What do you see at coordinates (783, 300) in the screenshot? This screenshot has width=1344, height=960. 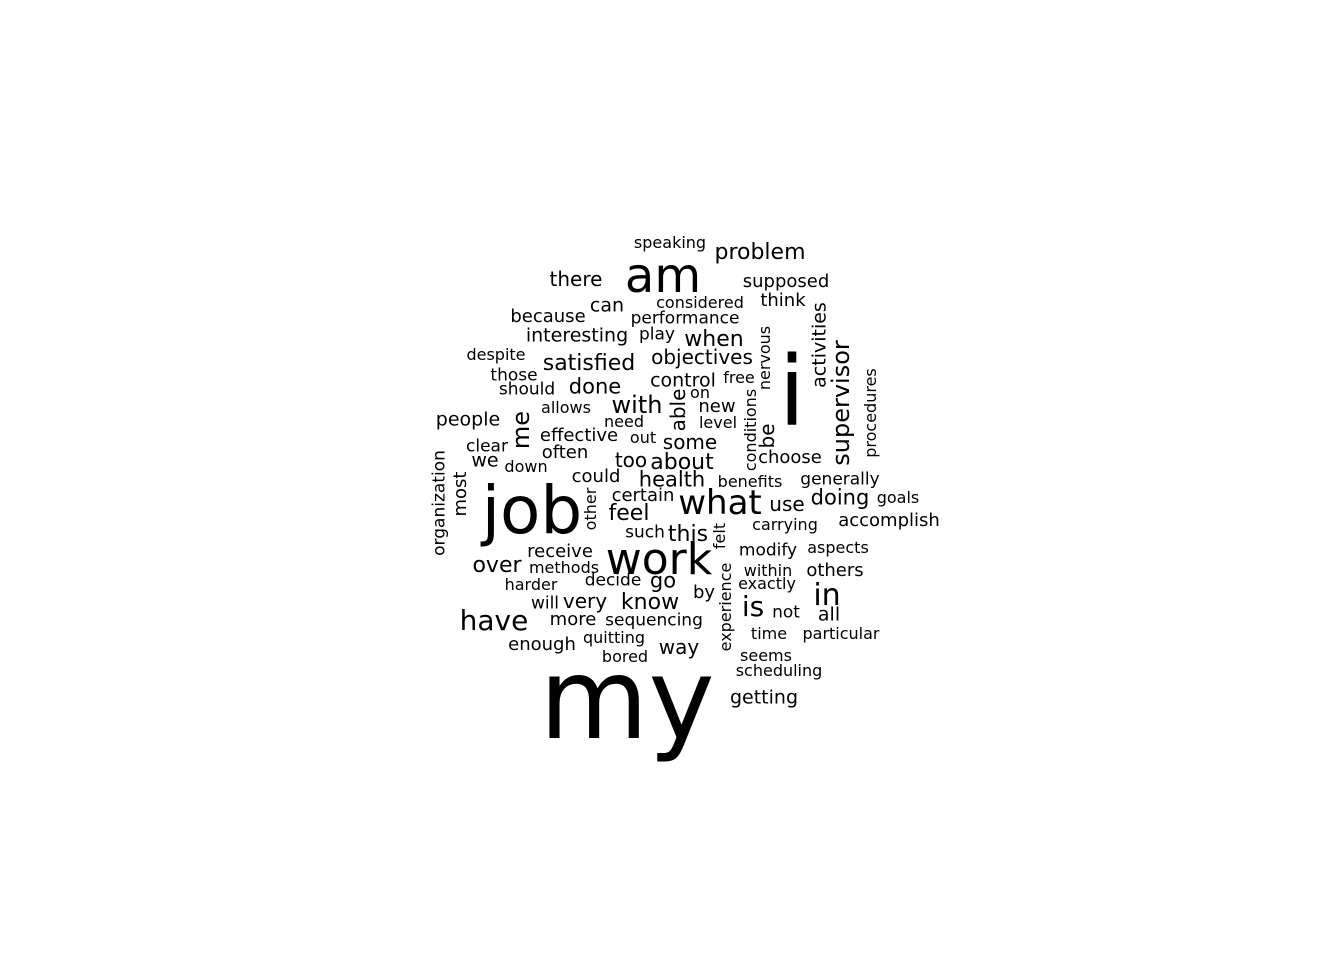 I see `word-think: think` at bounding box center [783, 300].